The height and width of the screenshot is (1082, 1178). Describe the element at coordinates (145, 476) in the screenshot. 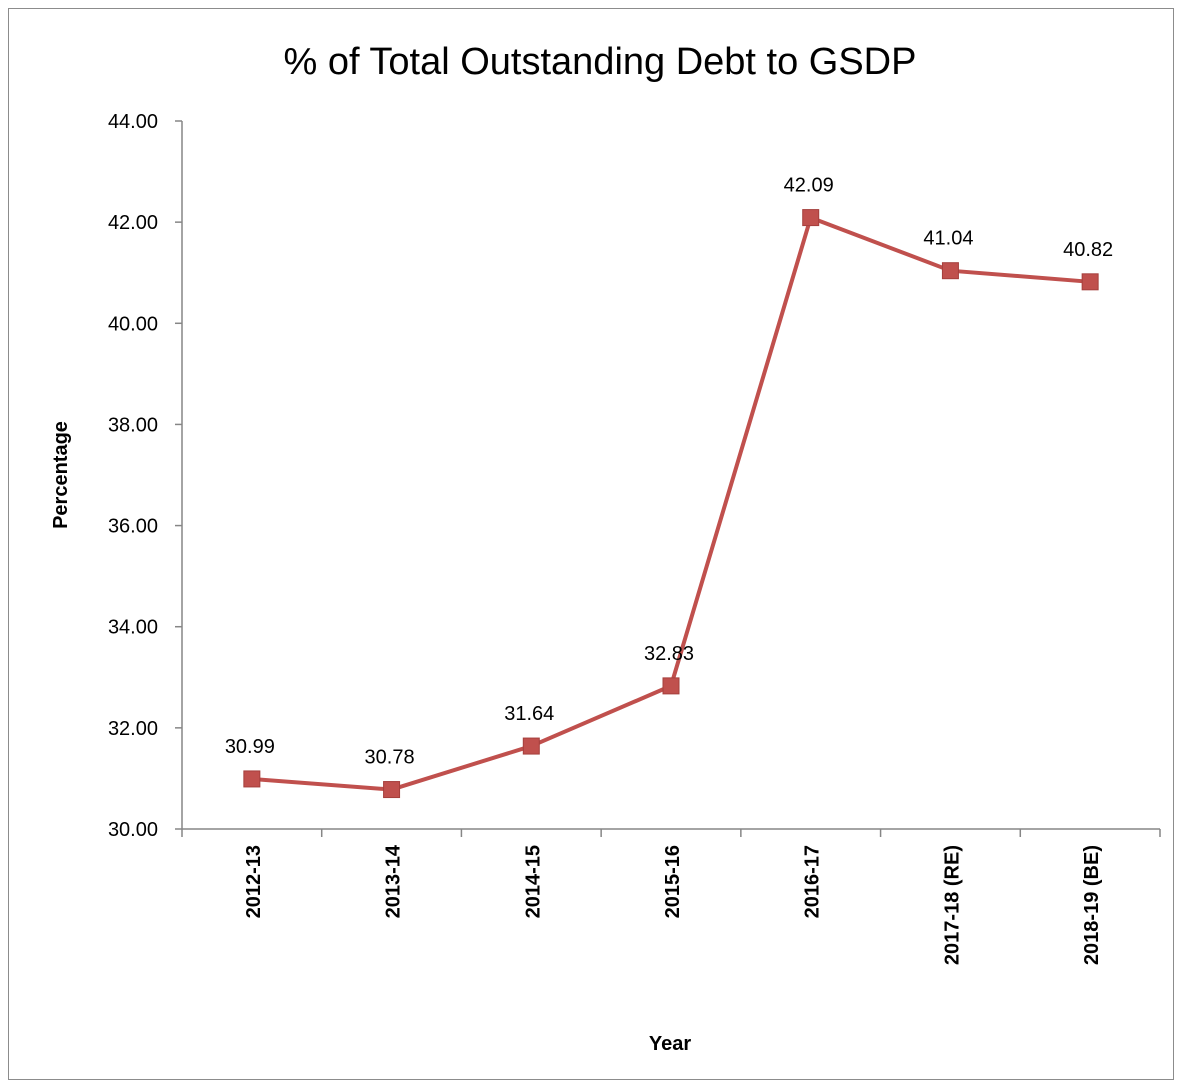

I see `y-axis-ticks: 30.00 32.00 34.00 36.00 38.00 40.00 42.00 44.00` at that location.